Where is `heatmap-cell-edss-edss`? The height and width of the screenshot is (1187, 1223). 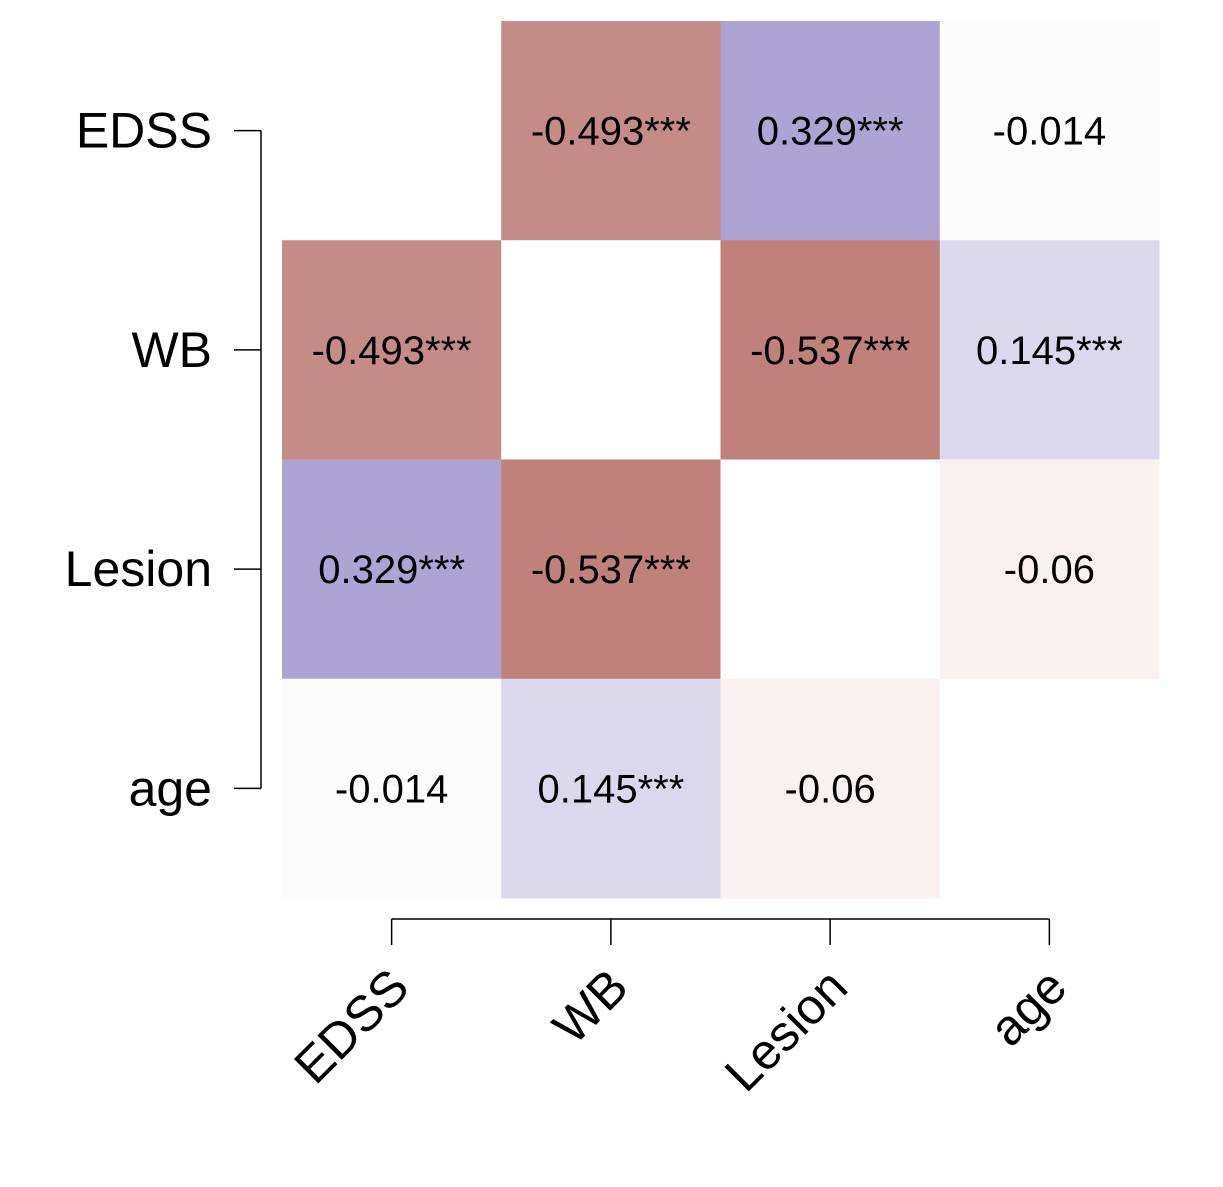 heatmap-cell-edss-edss is located at coordinates (392, 131).